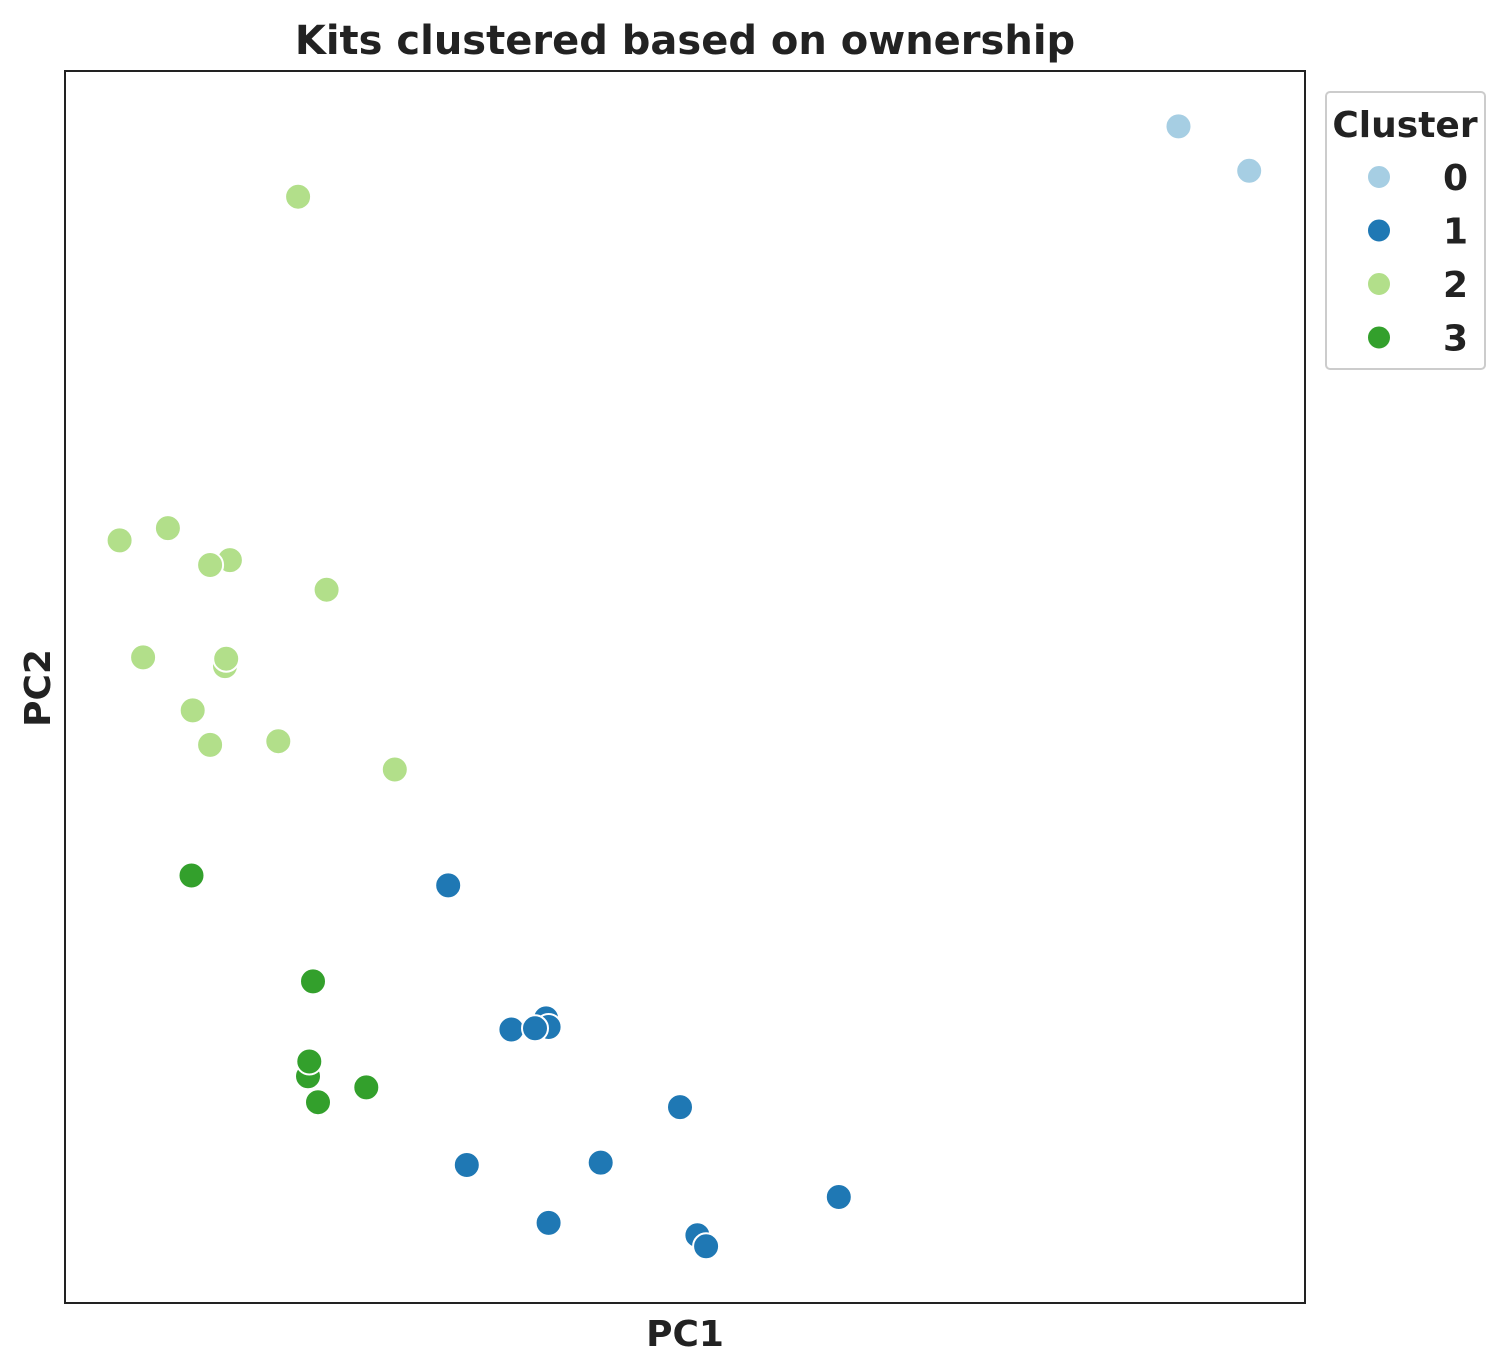 This screenshot has width=1505, height=1368. I want to click on chart-title: Kits clustered based on ownership, so click(685, 41).